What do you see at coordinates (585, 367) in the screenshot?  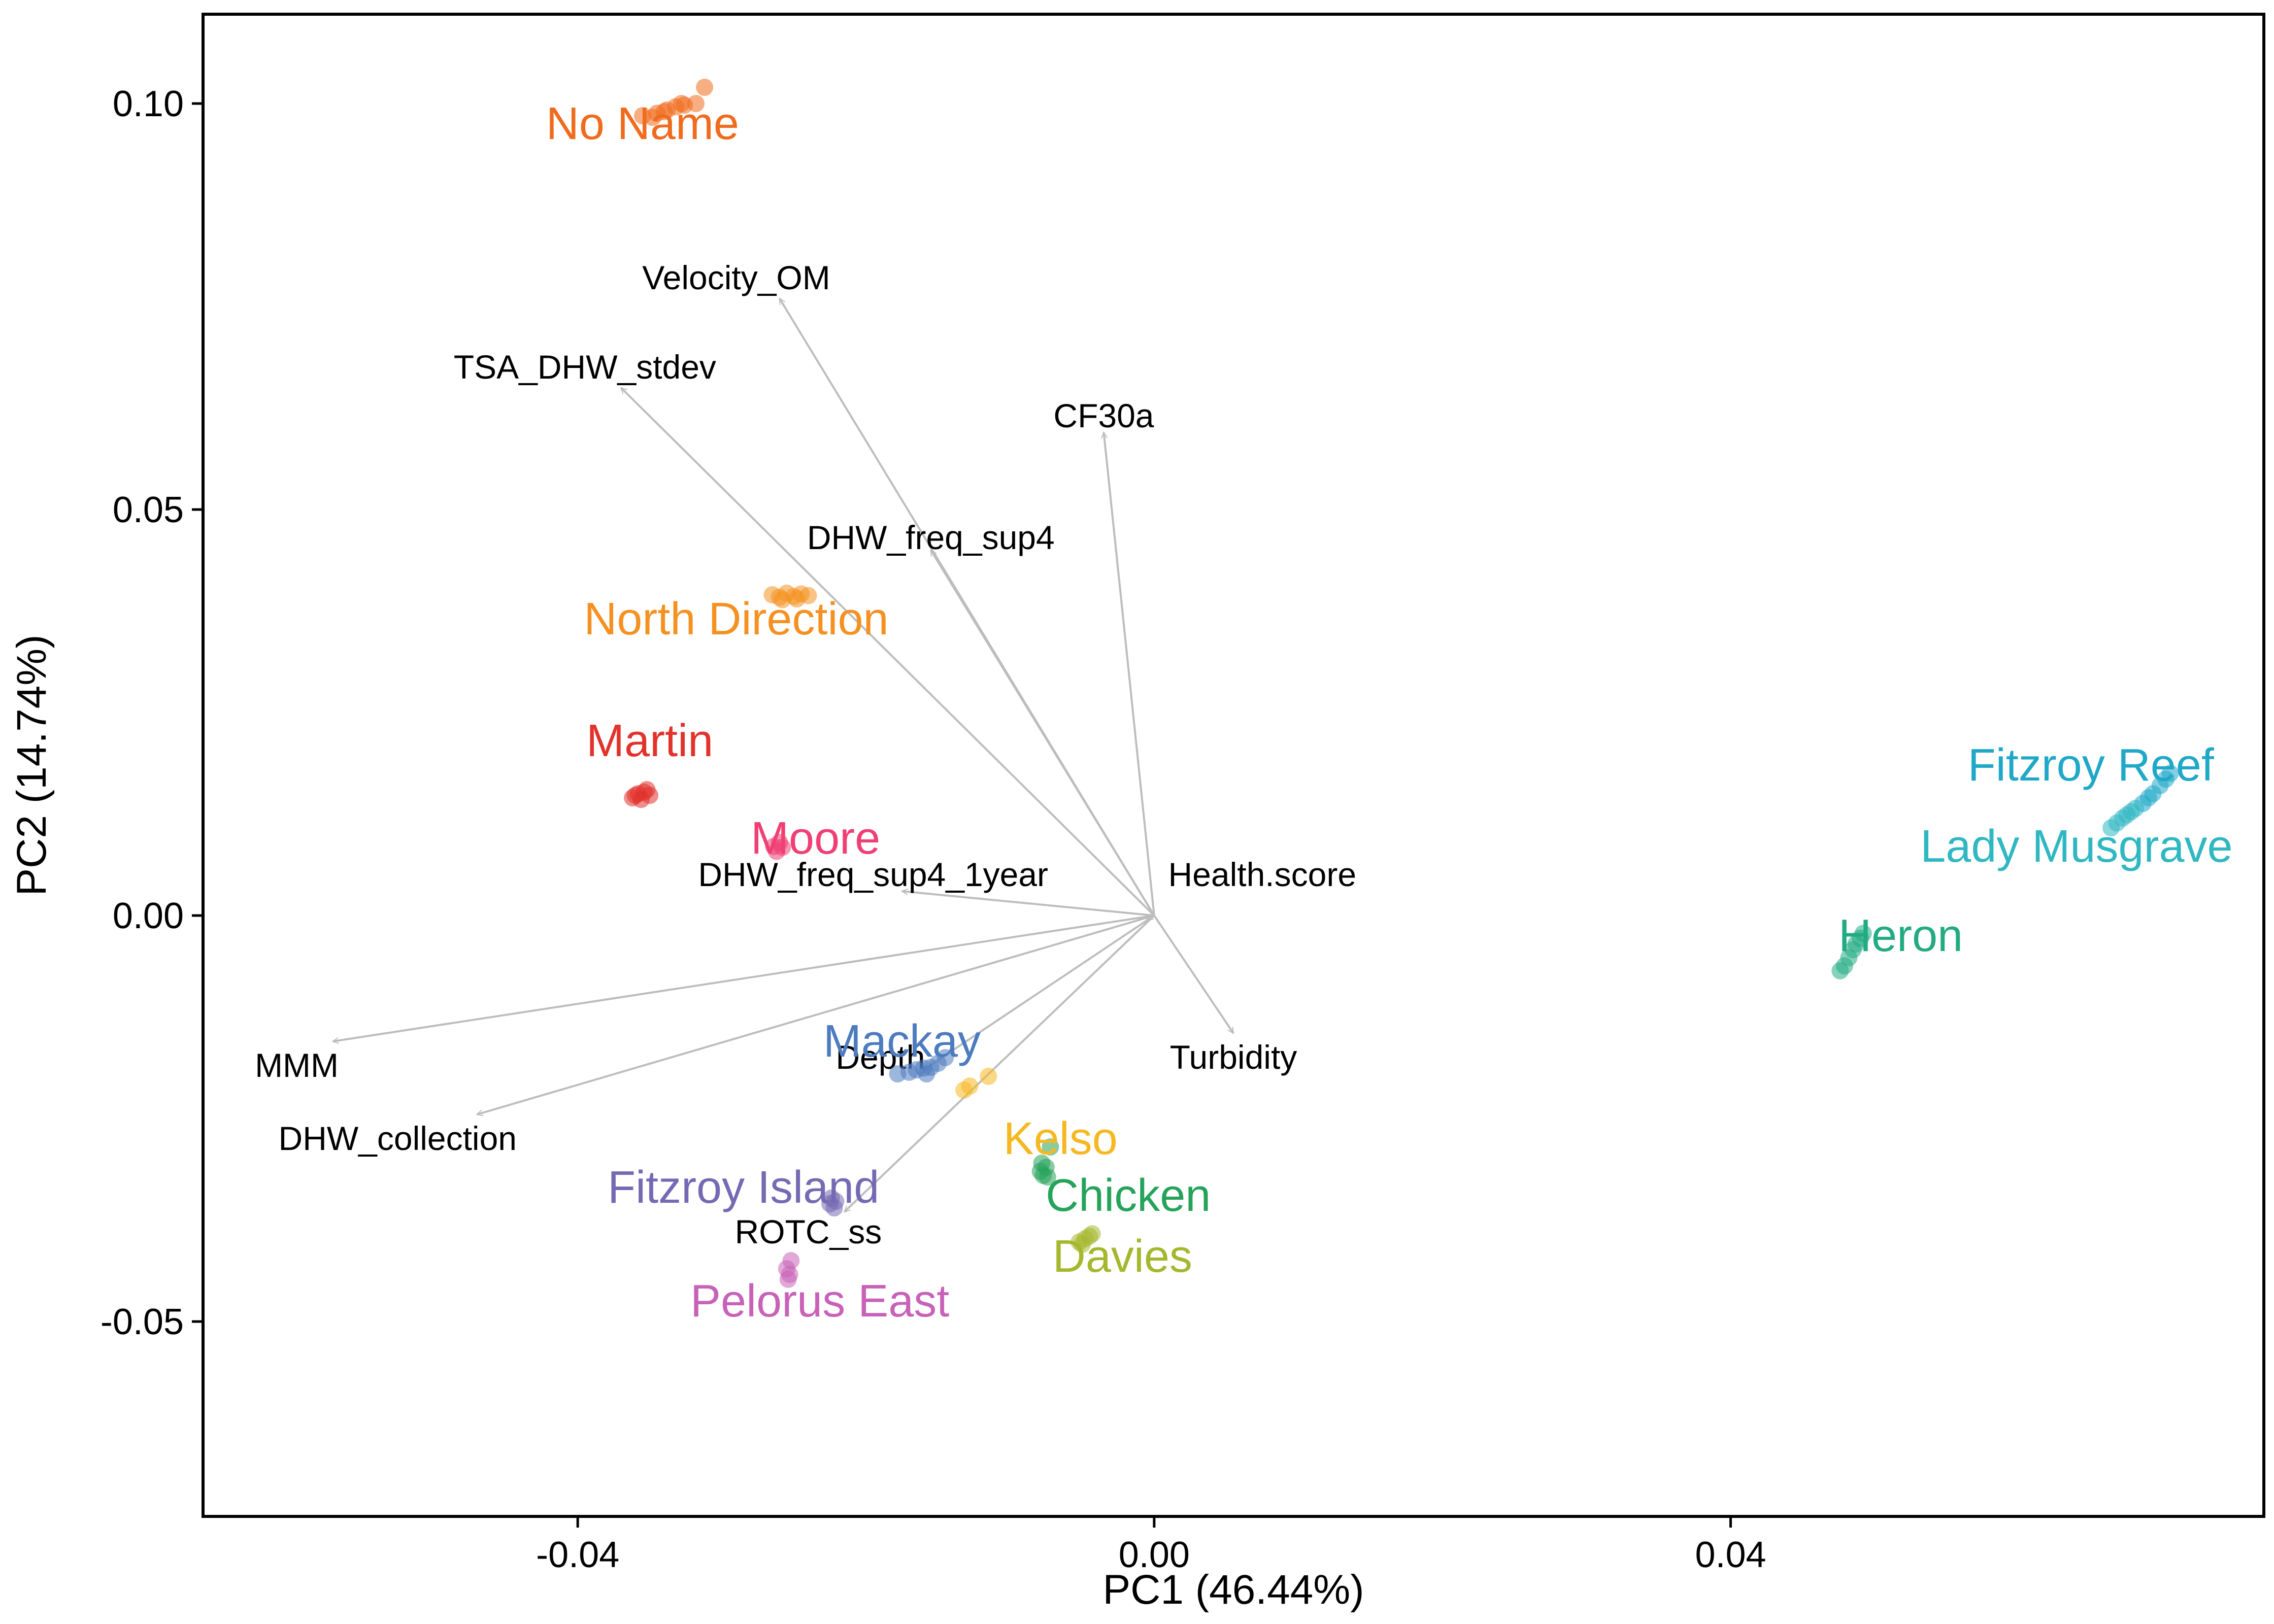 I see `vector-label: TSA_DHW_stdev` at bounding box center [585, 367].